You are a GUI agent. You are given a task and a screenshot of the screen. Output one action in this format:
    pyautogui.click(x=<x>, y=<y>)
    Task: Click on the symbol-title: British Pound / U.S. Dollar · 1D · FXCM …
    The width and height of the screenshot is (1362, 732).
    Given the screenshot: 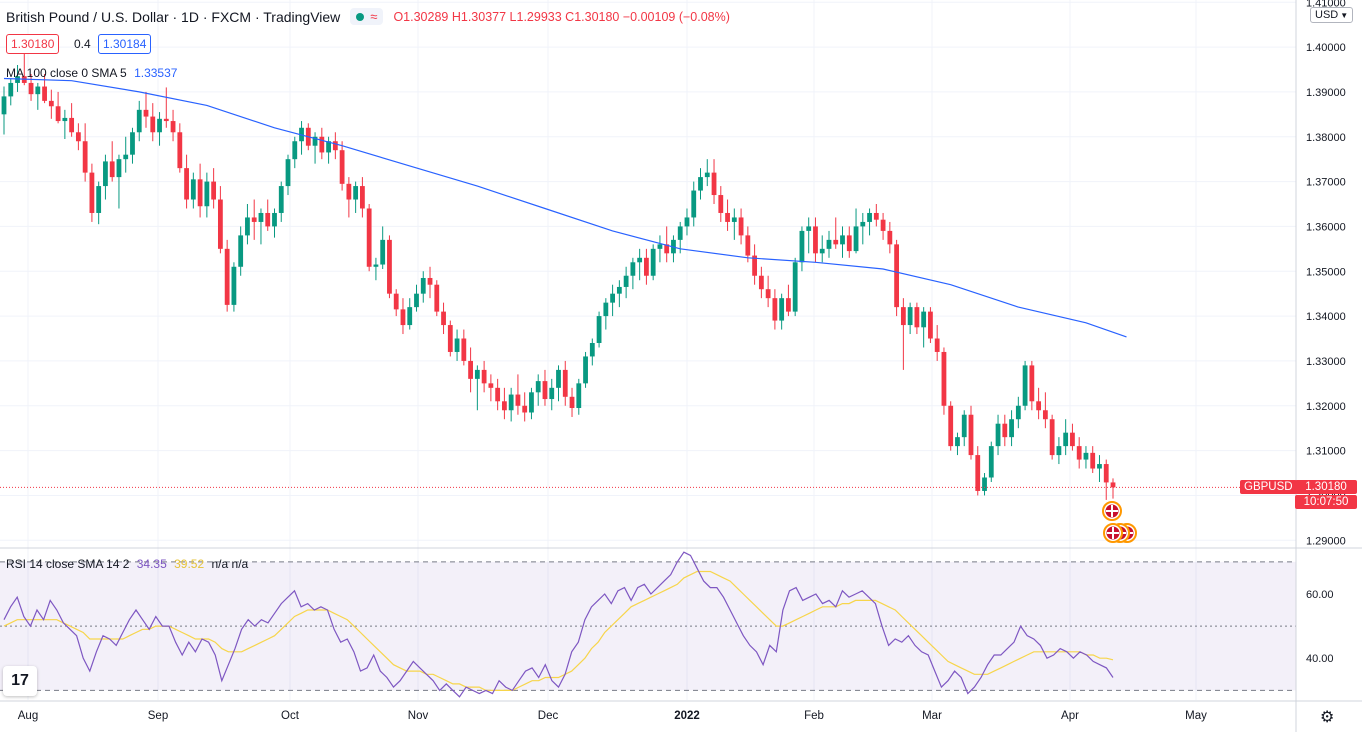 What is the action you would take?
    pyautogui.click(x=173, y=16)
    